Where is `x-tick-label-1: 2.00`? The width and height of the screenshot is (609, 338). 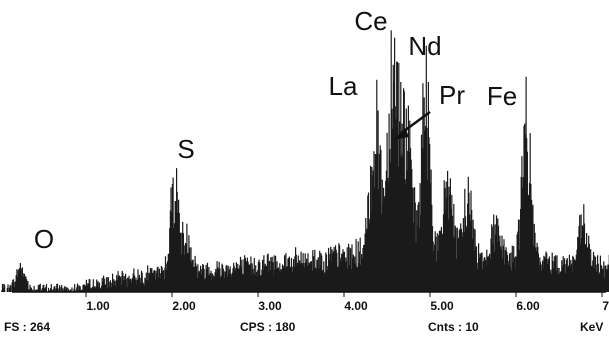 x-tick-label-1: 2.00 is located at coordinates (184, 306).